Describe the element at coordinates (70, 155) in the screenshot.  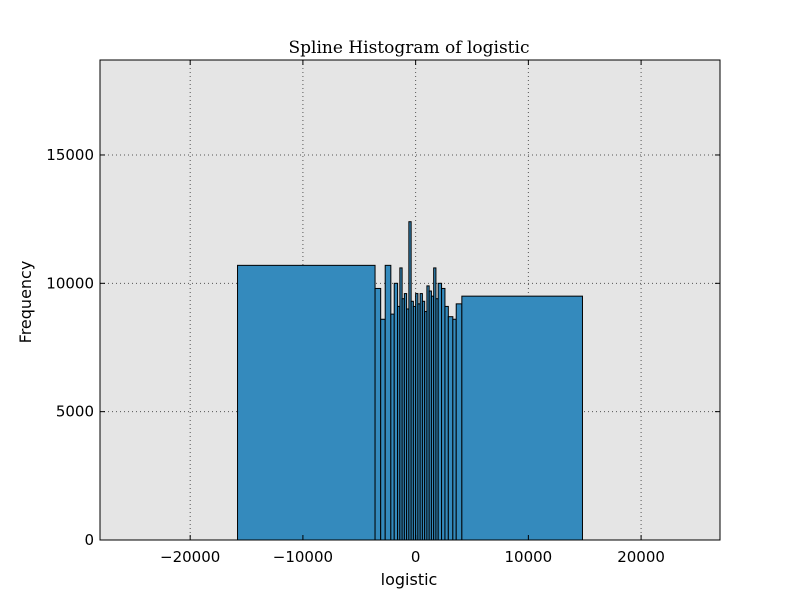
I see `y-tick-label: 15000` at that location.